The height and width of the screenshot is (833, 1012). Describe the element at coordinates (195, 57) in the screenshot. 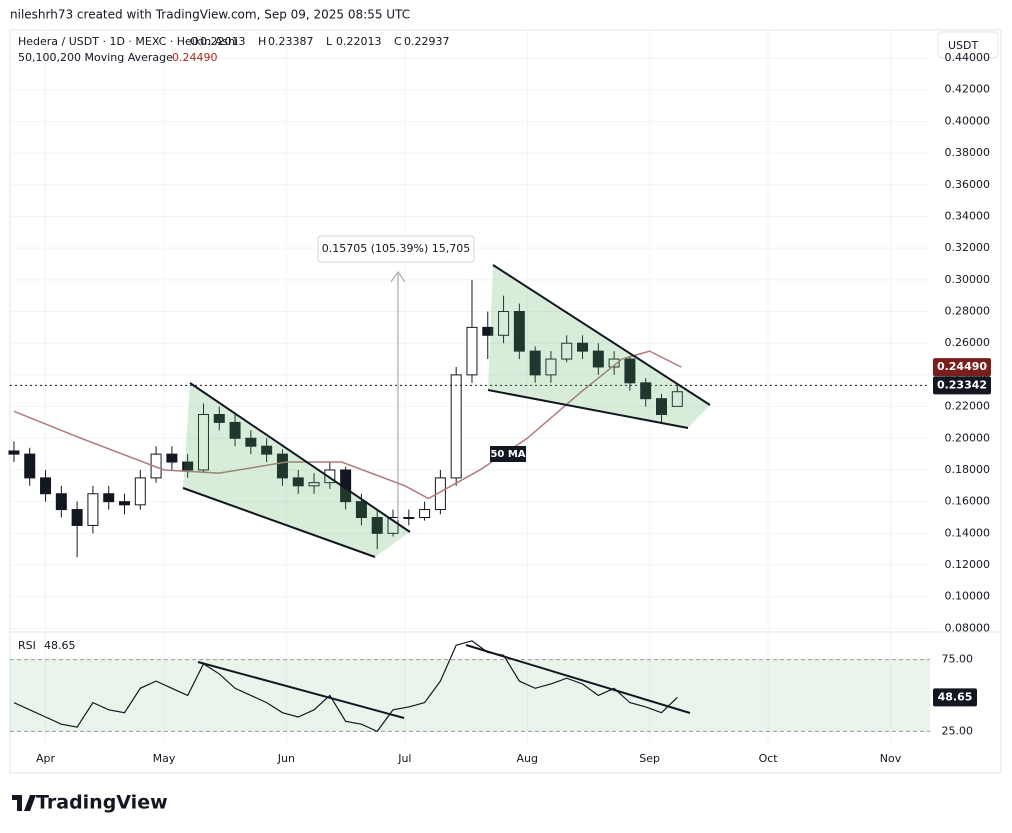

I see `ma-legend-value: 0.24490` at that location.